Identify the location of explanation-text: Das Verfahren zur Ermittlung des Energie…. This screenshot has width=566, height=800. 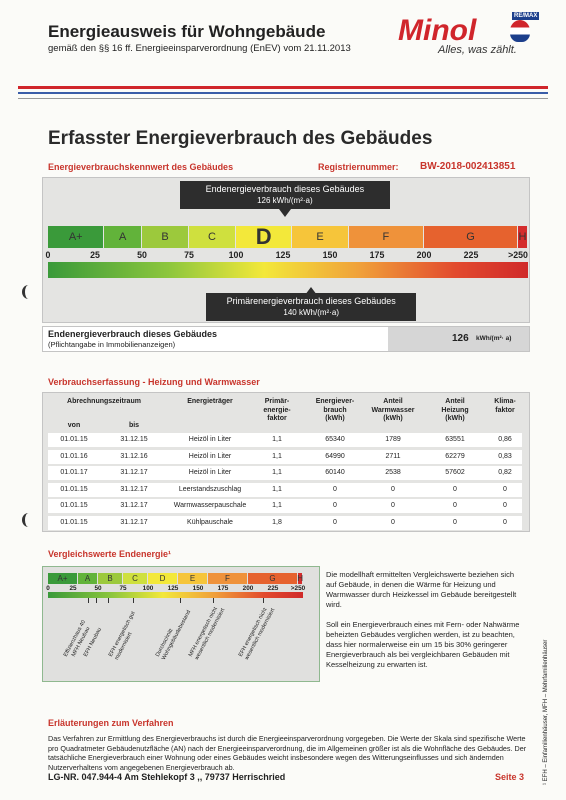
(287, 753).